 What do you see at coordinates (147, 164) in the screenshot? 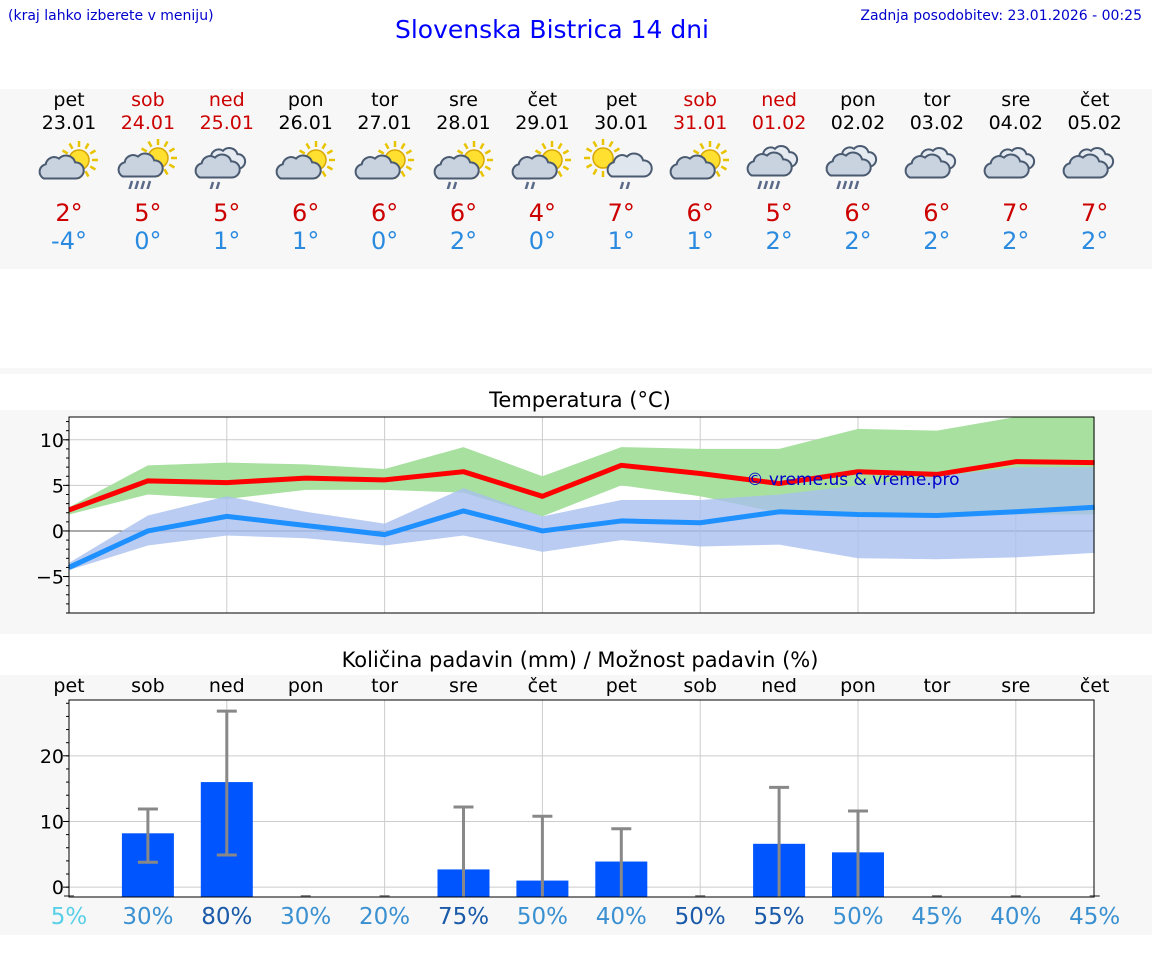
I see `partly-cloudy-rain-icon` at bounding box center [147, 164].